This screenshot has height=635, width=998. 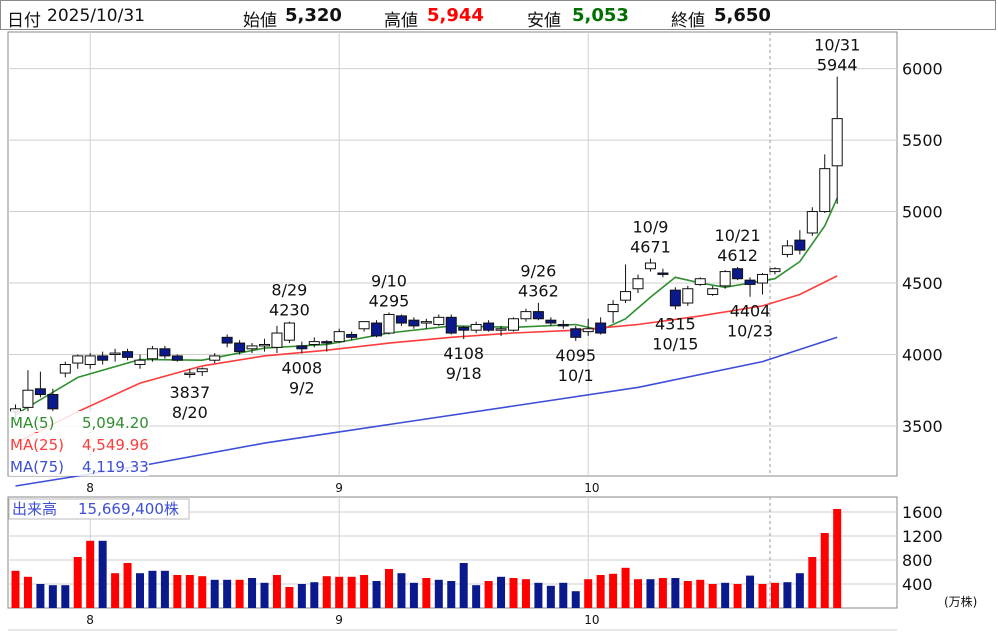 I want to click on ma-legend-value: 5,094.20, so click(x=115, y=423).